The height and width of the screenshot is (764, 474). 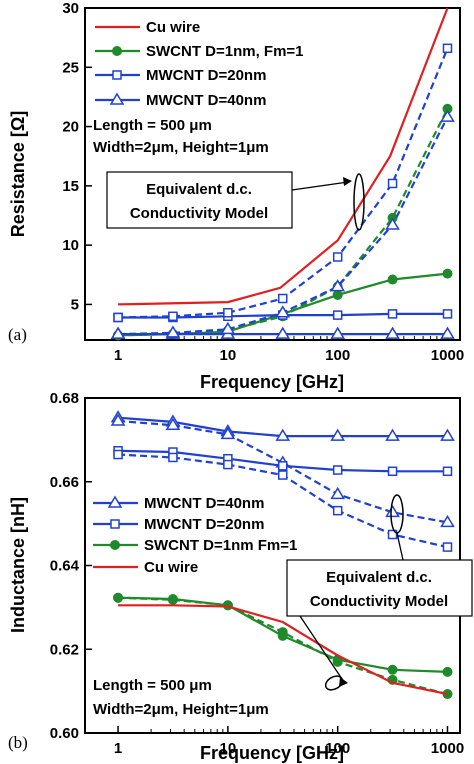 I want to click on model-box-a-line1: Equivalent d.c., so click(x=199, y=189).